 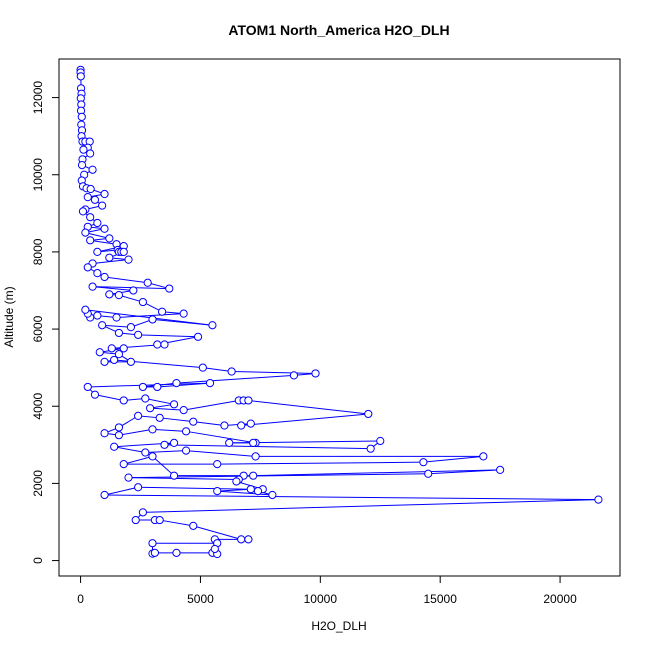 I want to click on chart-title: ATOM1 North_America H2O_DLH, so click(x=338, y=30).